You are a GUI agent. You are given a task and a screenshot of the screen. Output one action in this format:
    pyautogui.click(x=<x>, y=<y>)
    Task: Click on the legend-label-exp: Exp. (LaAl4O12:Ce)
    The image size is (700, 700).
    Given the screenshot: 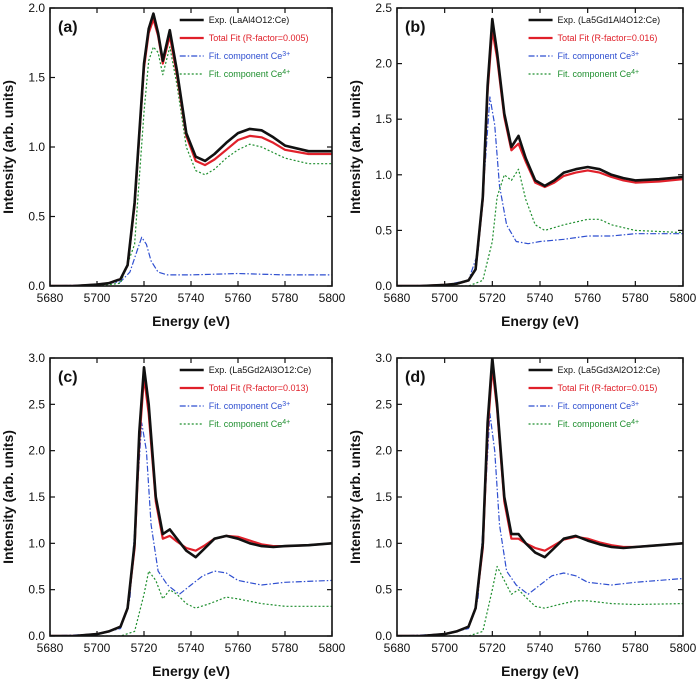 What is the action you would take?
    pyautogui.click(x=249, y=20)
    